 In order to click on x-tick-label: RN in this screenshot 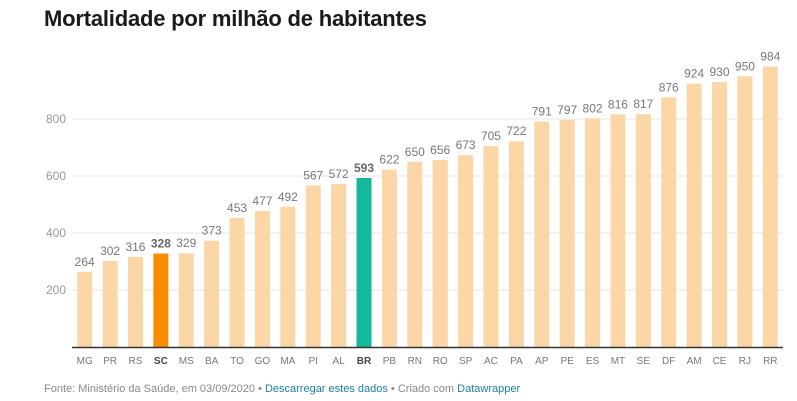, I will do `click(415, 361)`.